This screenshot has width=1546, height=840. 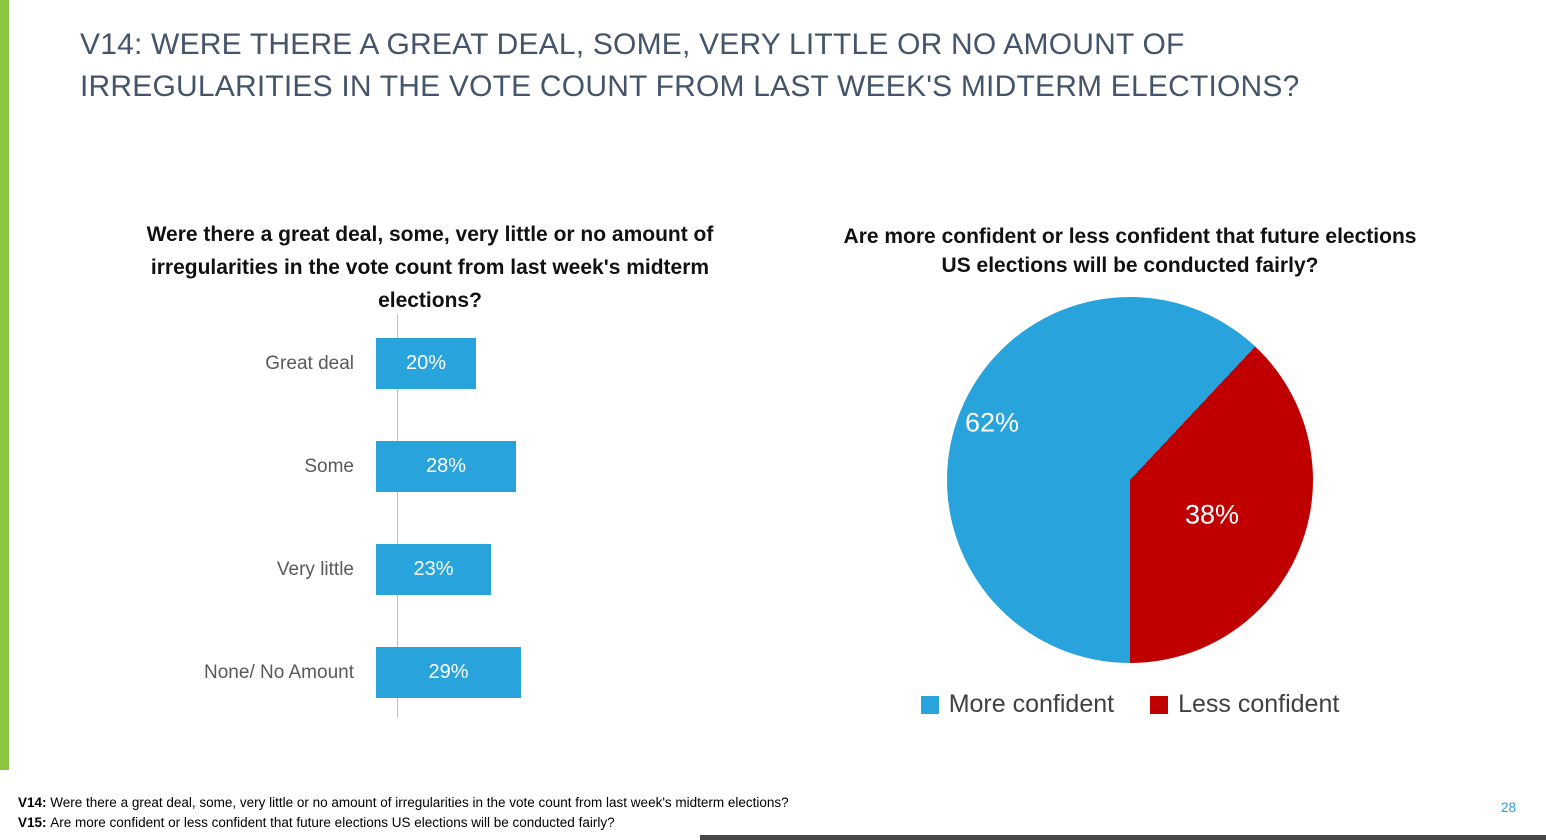 I want to click on footnote-prefix: V14:, so click(x=34, y=802).